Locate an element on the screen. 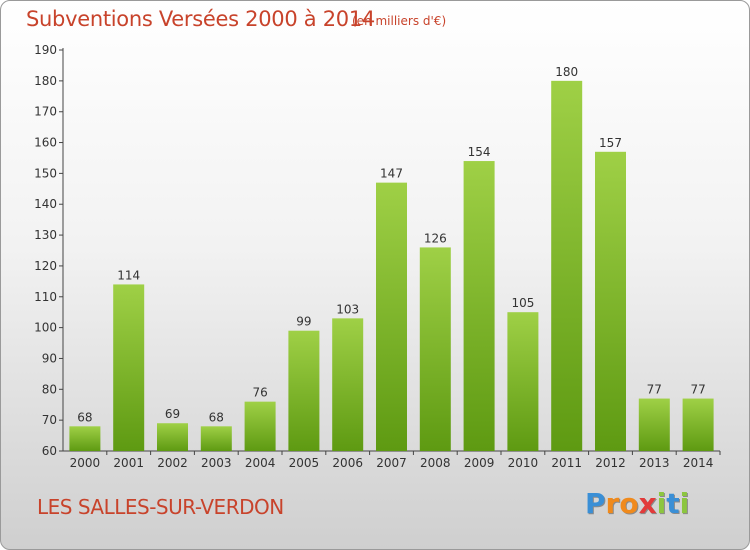 The image size is (750, 550). x-tick-label: 2008 is located at coordinates (435, 463).